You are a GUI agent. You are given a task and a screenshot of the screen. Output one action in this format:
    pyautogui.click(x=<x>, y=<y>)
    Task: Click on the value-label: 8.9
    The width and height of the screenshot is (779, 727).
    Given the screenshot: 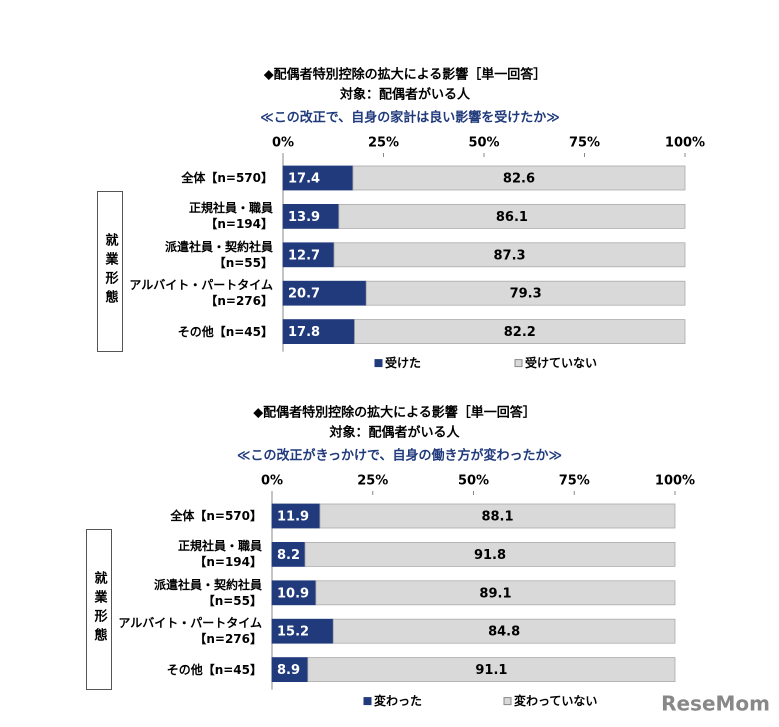 What is the action you would take?
    pyautogui.click(x=288, y=670)
    